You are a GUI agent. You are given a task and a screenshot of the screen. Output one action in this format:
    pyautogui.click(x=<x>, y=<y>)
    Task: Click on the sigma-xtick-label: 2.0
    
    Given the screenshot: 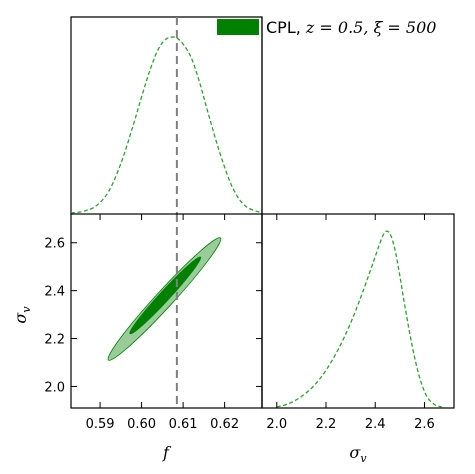 What is the action you would take?
    pyautogui.click(x=276, y=424)
    